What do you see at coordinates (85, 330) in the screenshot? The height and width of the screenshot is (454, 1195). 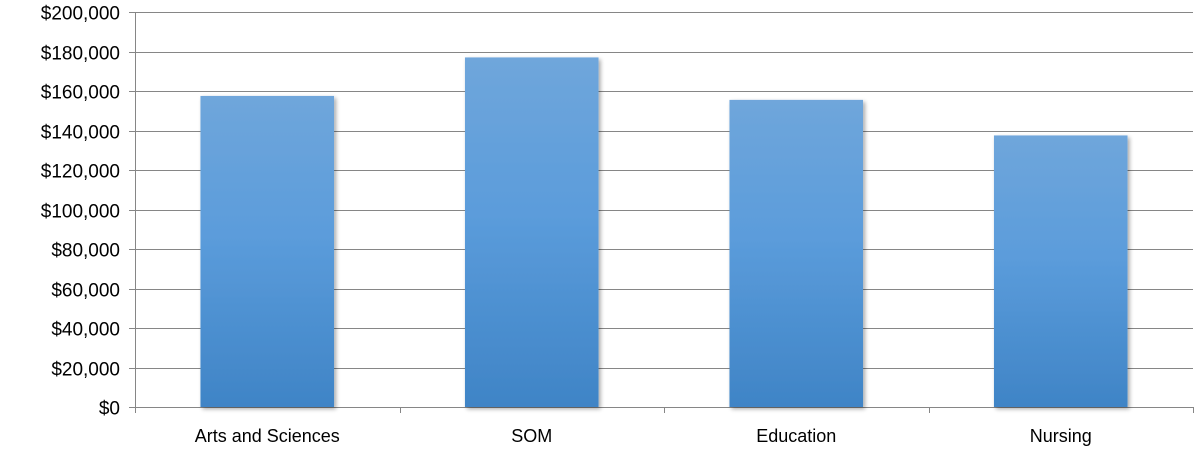 I see `y-tick-label: $40,000` at bounding box center [85, 330].